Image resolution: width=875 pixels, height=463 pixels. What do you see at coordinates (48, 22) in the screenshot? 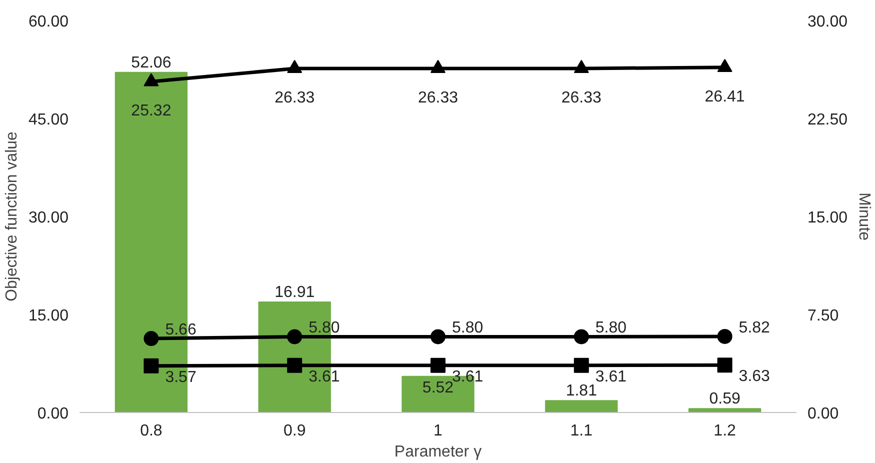
I see `y-tick-label: 60.00` at bounding box center [48, 22].